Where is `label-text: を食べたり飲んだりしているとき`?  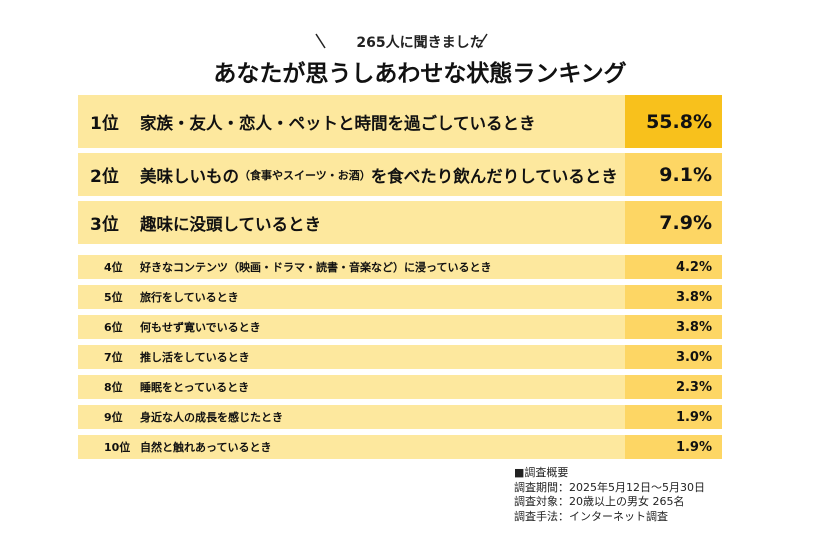
label-text: を食べたり飲んだりしているとき is located at coordinates (494, 176).